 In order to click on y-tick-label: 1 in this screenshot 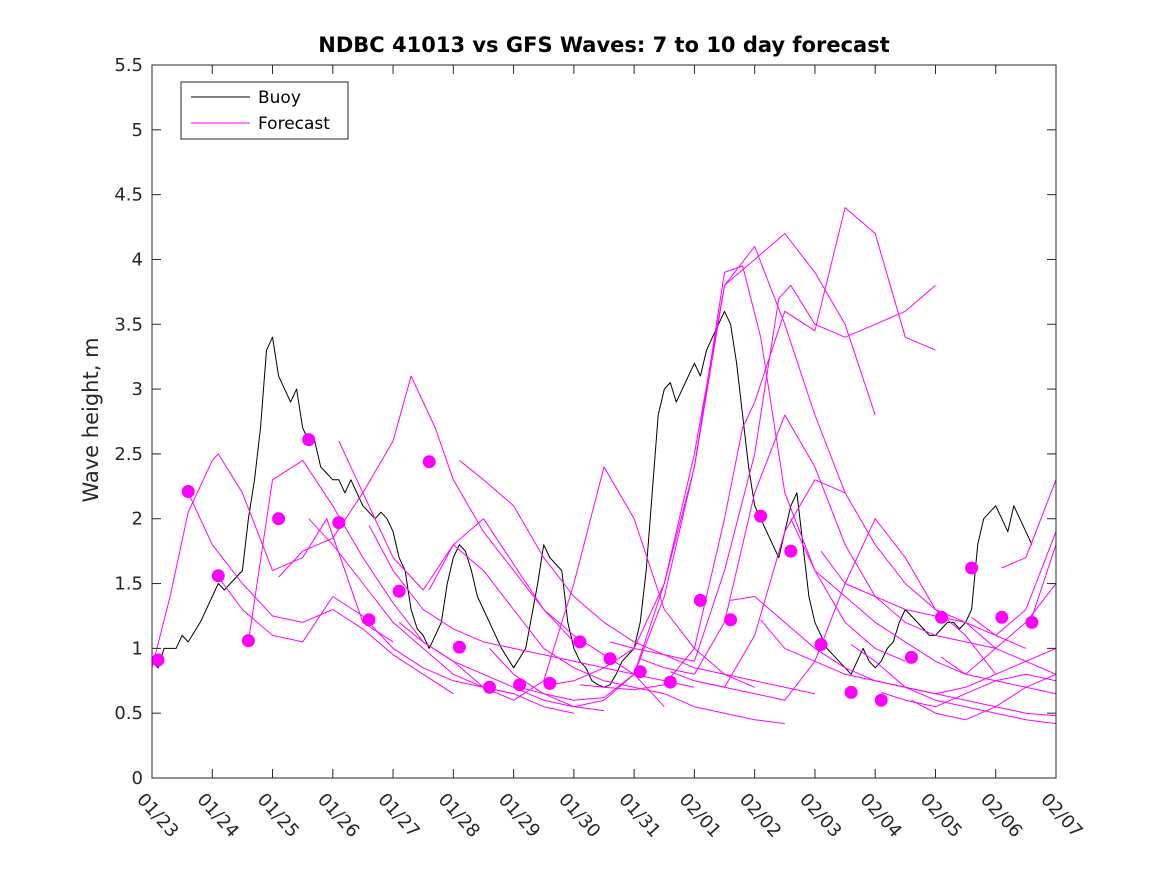, I will do `click(137, 648)`.